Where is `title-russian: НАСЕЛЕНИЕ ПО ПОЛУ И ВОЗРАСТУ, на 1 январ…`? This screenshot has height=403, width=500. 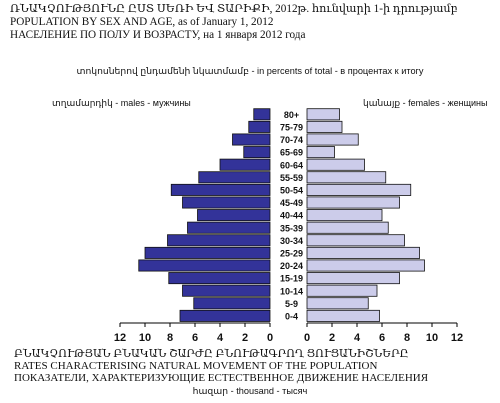 title-russian: НАСЕЛЕНИЕ ПО ПОЛУ И ВОЗРАСТУ, на 1 январ… is located at coordinates (158, 35).